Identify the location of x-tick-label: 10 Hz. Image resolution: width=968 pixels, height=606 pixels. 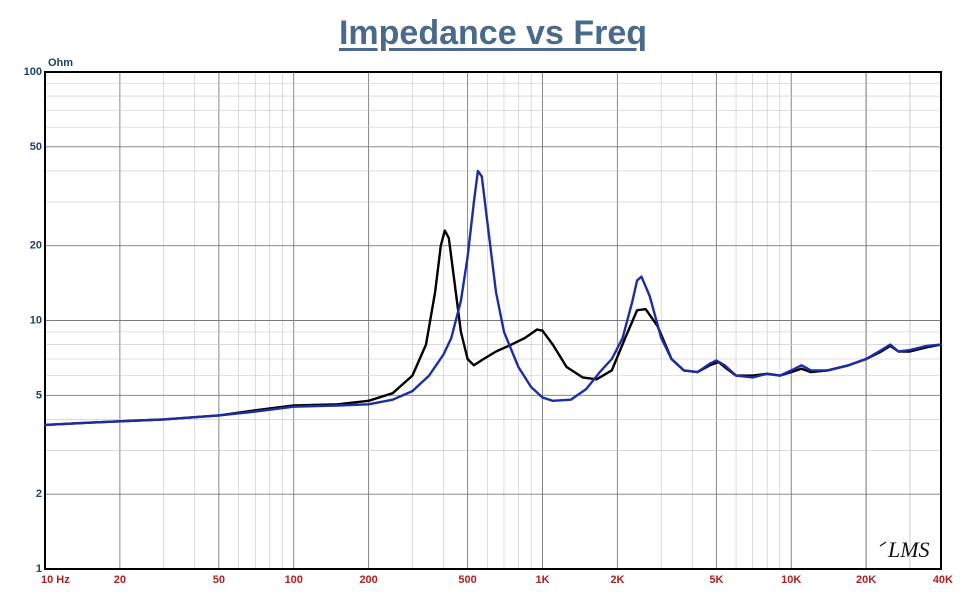
(55, 580).